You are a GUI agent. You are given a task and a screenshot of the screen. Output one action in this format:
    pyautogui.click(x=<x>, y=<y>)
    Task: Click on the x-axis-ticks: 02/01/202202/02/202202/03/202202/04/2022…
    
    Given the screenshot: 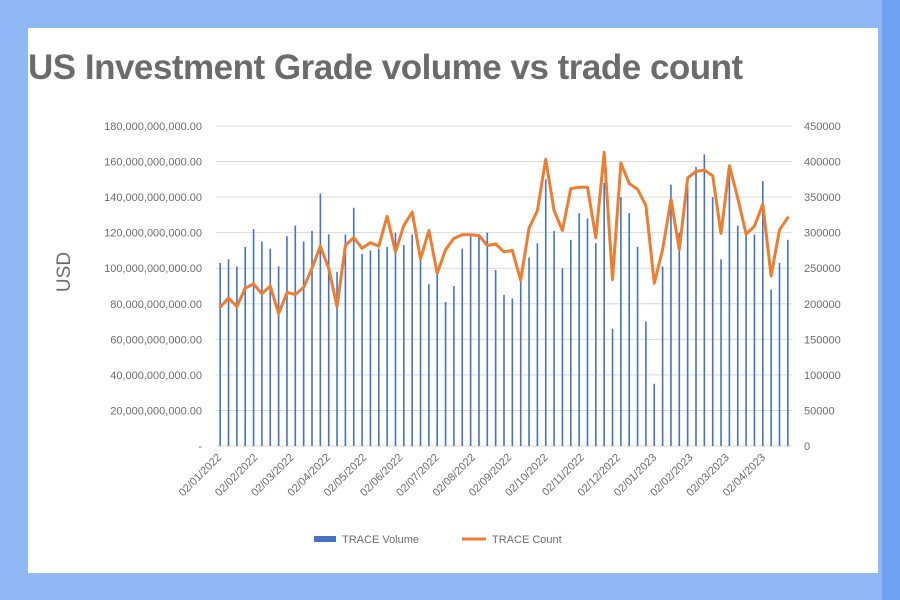 What is the action you would take?
    pyautogui.click(x=472, y=475)
    